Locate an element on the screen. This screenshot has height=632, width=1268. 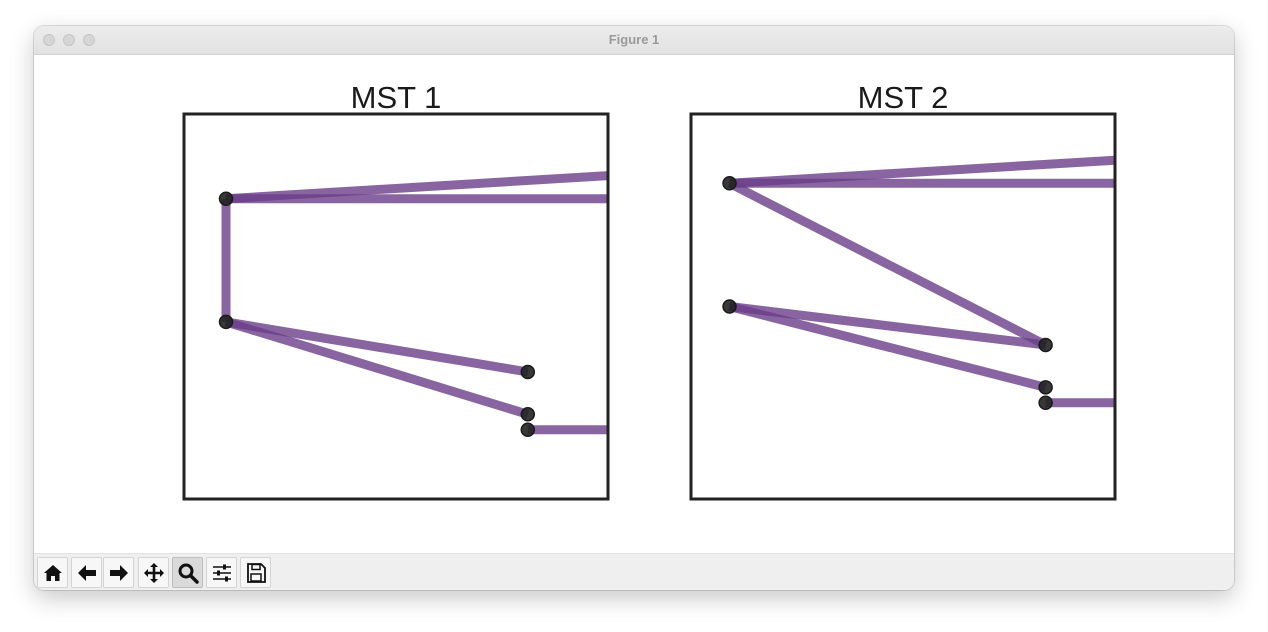
forward-button is located at coordinates (118, 572).